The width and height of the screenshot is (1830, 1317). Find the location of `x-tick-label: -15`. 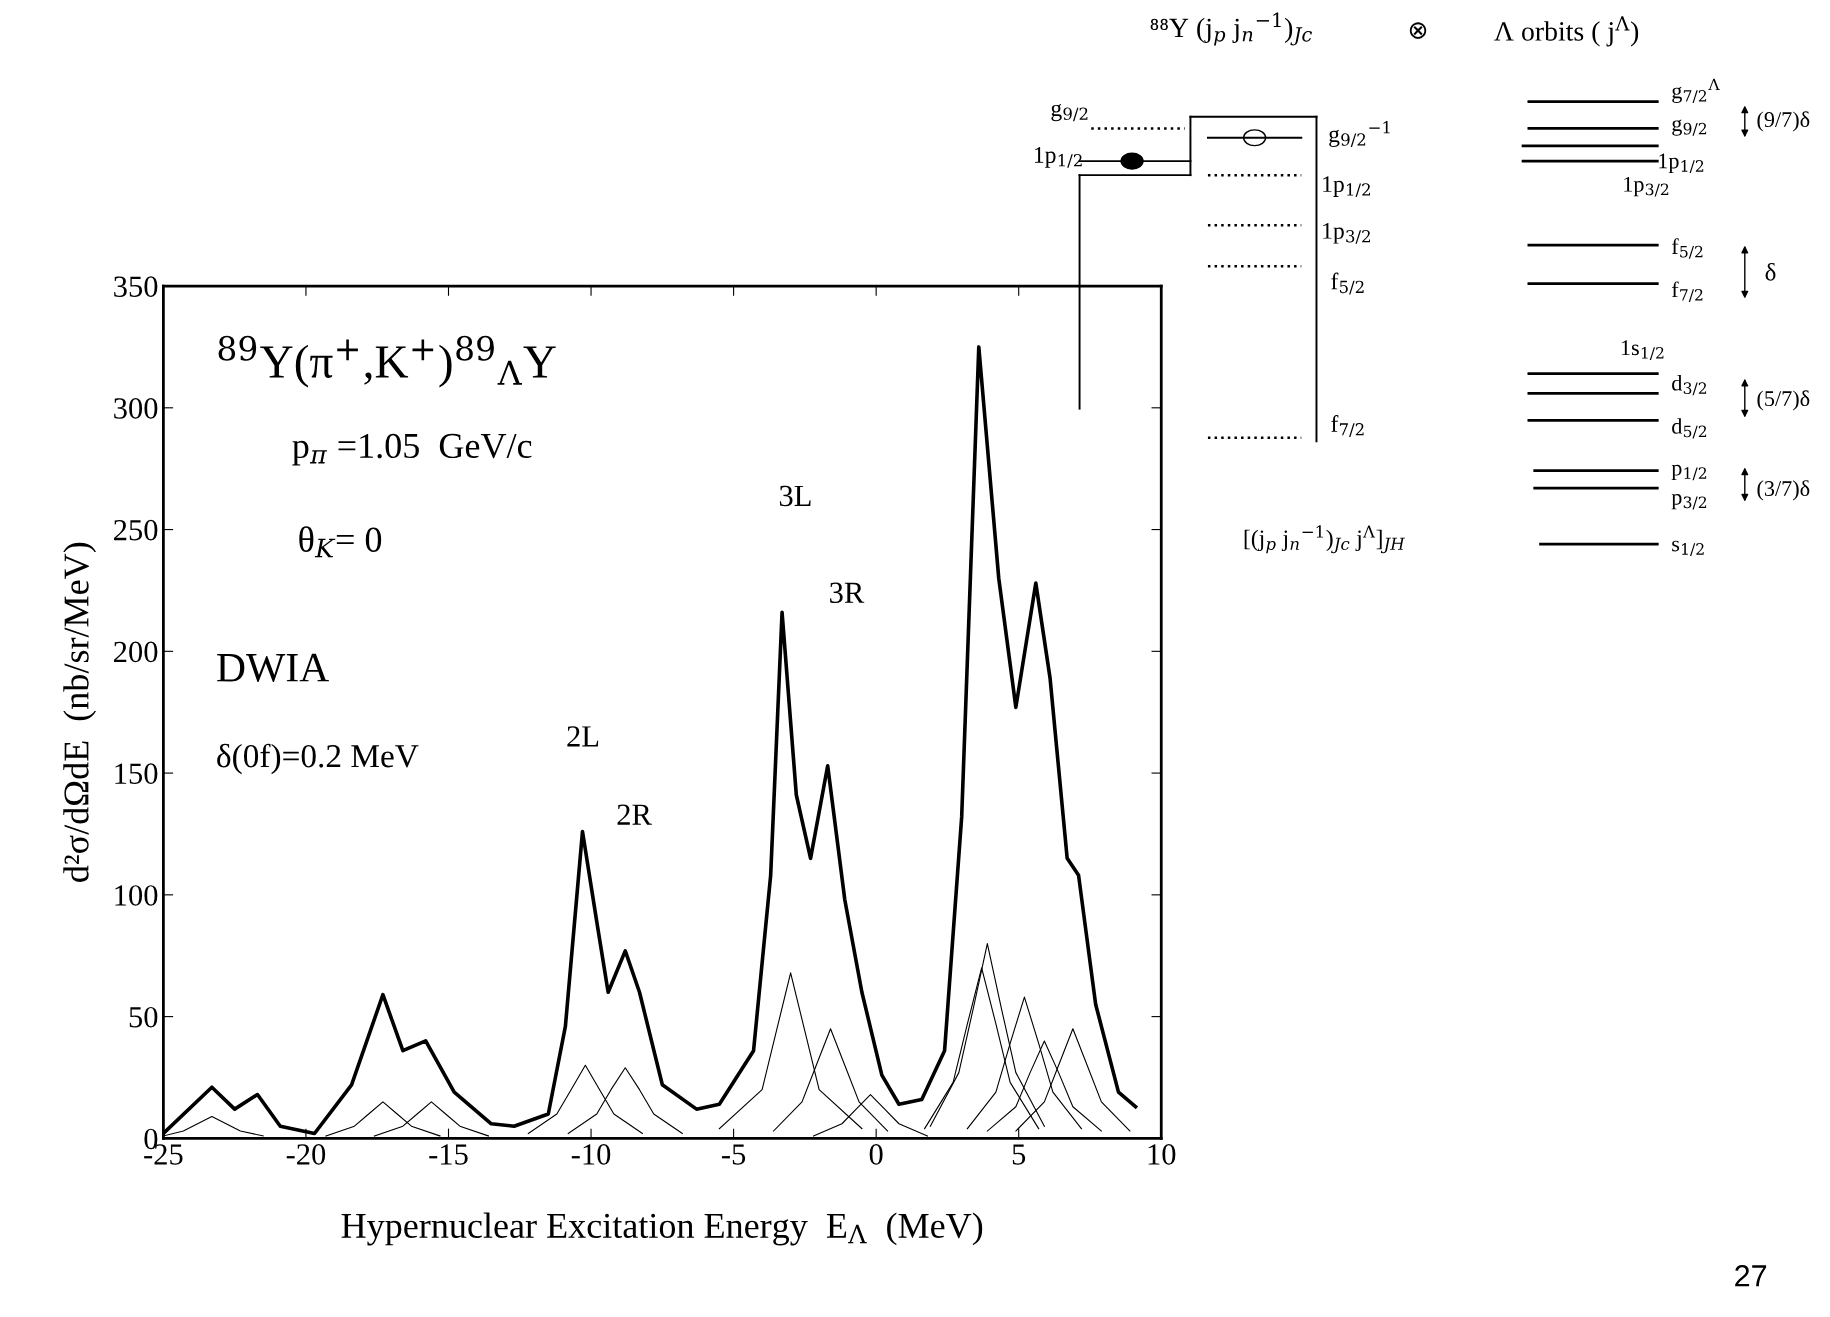

x-tick-label: -15 is located at coordinates (448, 1154).